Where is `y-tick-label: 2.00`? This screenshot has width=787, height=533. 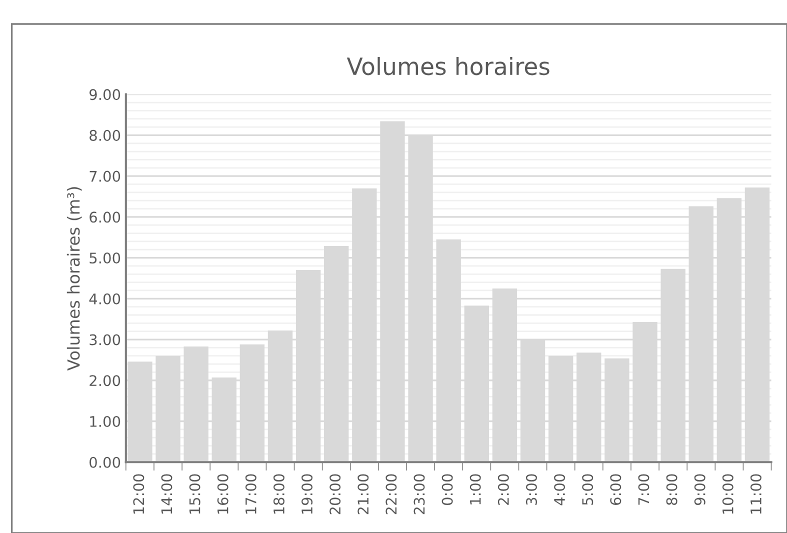
y-tick-label: 2.00 is located at coordinates (105, 380).